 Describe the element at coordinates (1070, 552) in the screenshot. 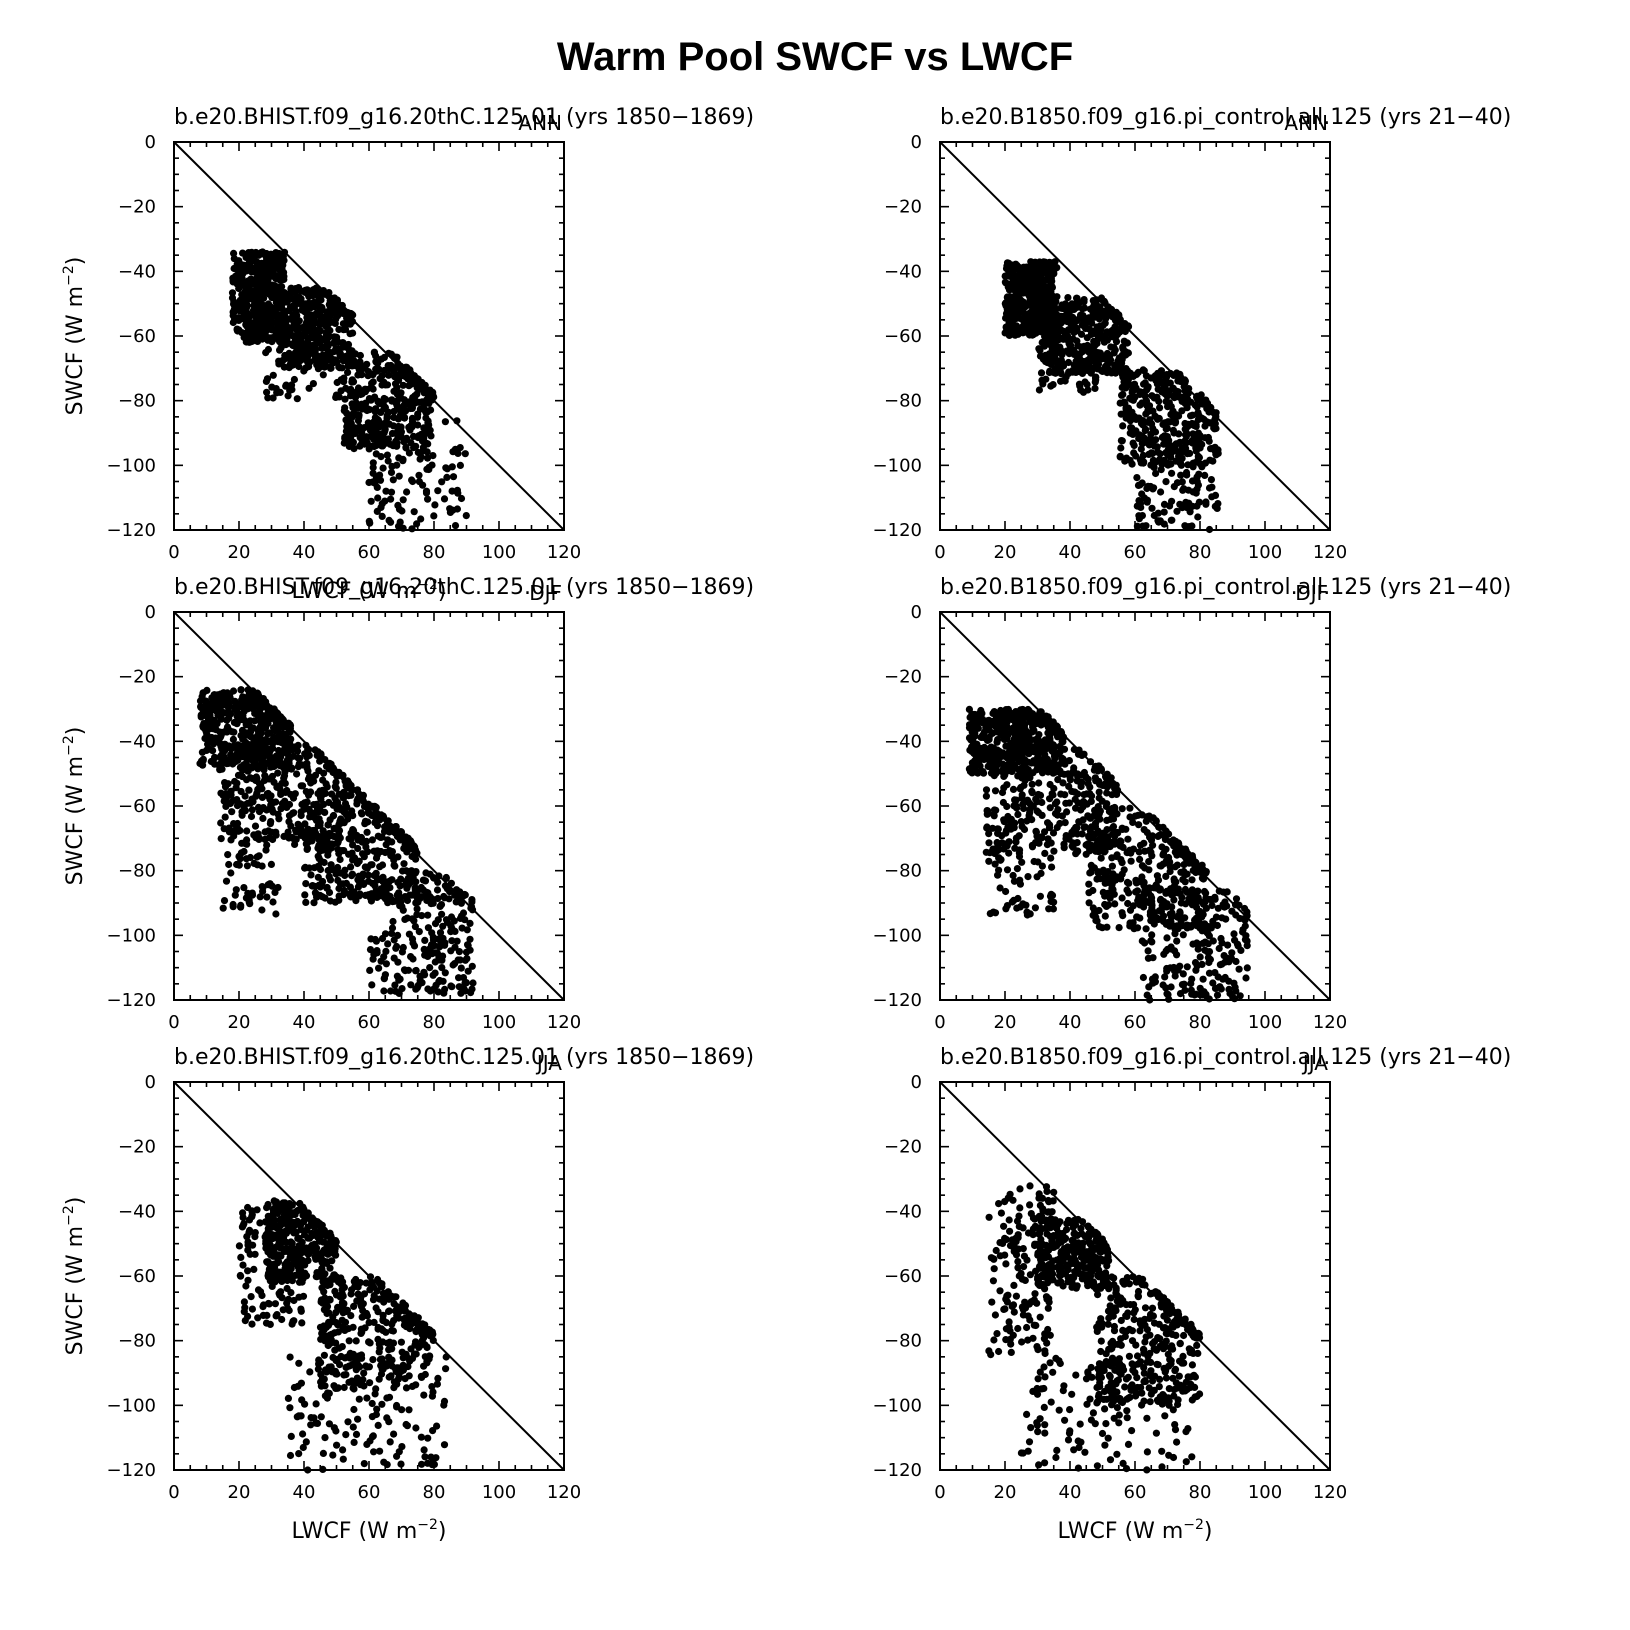

I see `x-tick-label: 40` at that location.